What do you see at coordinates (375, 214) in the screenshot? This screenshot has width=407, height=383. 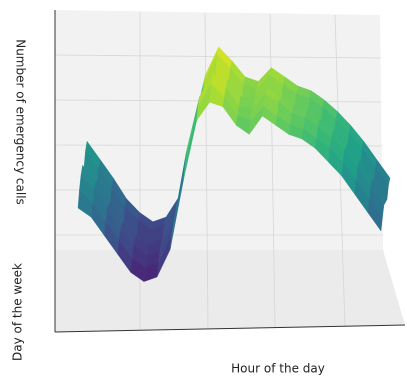 I see `surface-patch` at bounding box center [375, 214].